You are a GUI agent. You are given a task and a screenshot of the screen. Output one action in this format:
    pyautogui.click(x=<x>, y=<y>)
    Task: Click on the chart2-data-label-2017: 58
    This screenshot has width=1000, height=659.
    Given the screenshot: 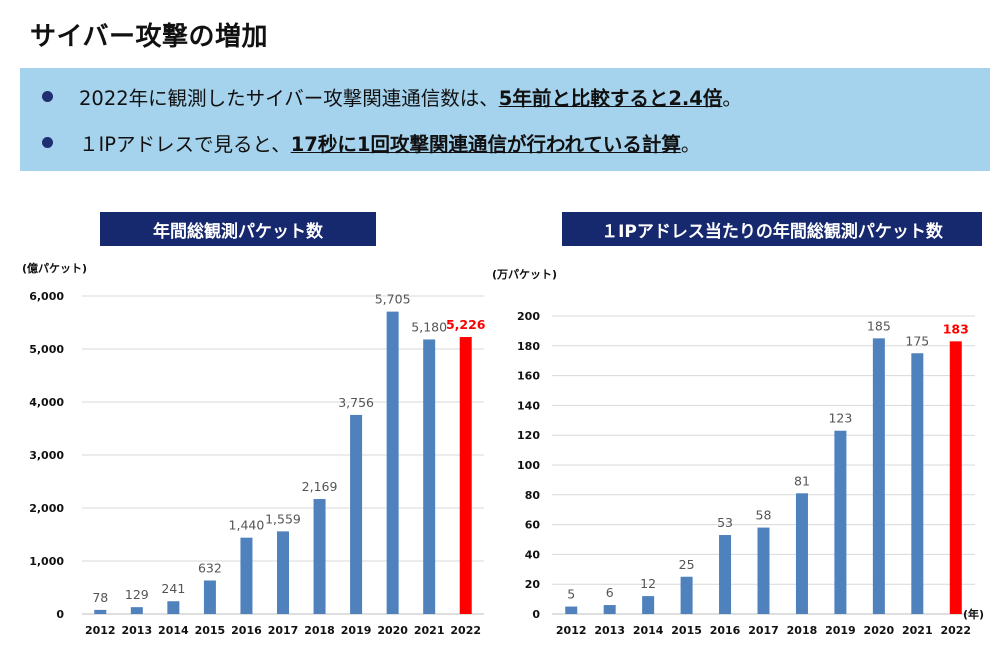 What is the action you would take?
    pyautogui.click(x=764, y=515)
    